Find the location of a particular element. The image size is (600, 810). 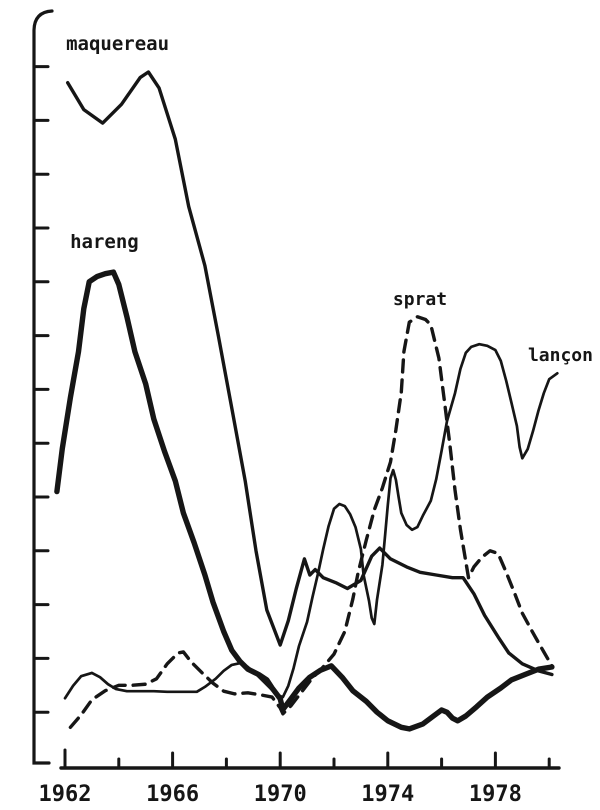

series-label-hareng: hareng is located at coordinates (104, 242).